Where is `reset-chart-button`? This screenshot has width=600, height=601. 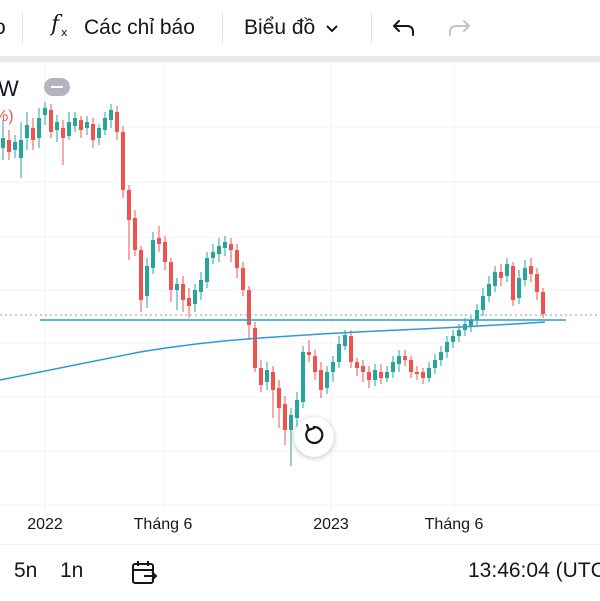
reset-chart-button is located at coordinates (314, 437).